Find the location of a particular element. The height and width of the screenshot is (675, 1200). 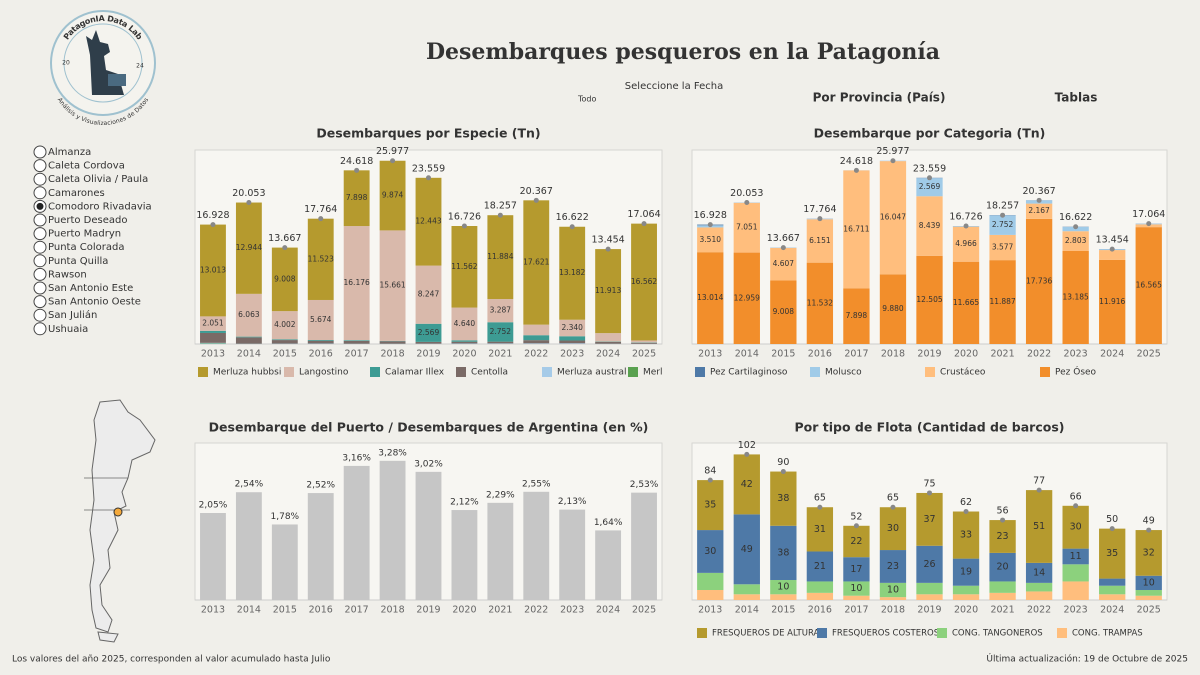

port-option: San Antonio Este is located at coordinates (90, 288).